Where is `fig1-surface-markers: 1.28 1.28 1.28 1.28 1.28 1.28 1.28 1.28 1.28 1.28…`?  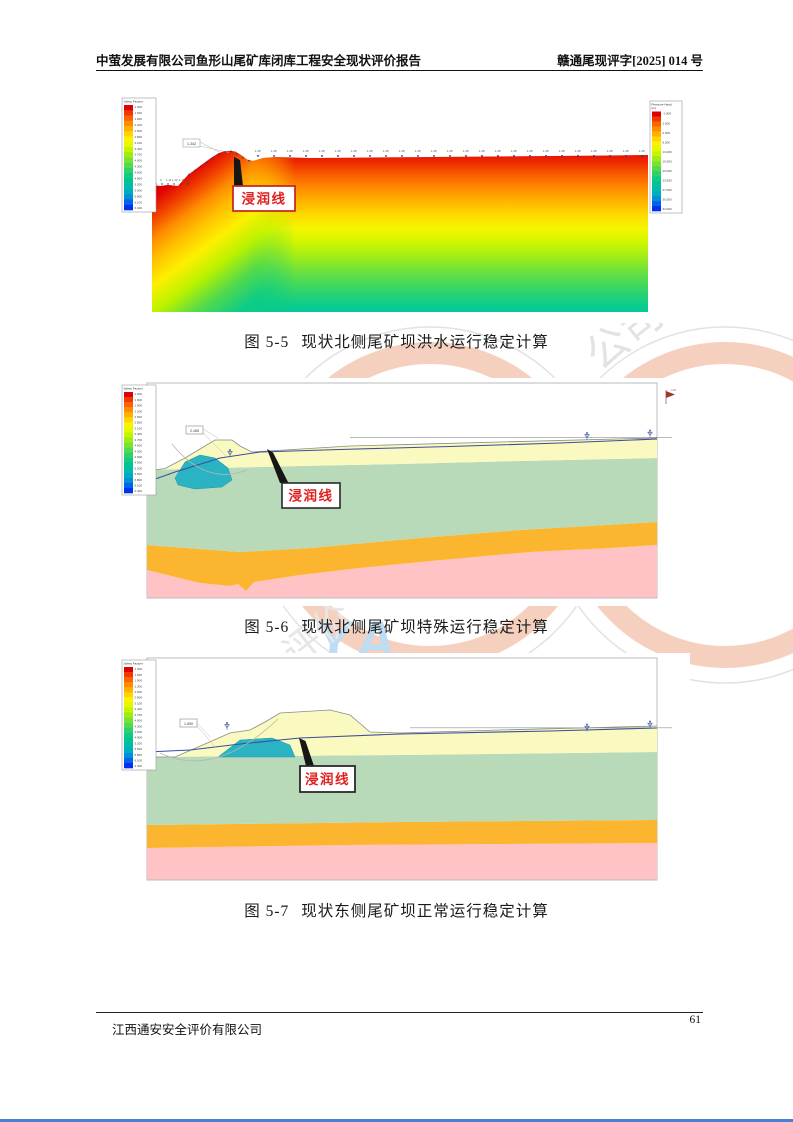 fig1-surface-markers: 1.28 1.28 1.28 1.28 1.28 1.28 1.28 1.28 1.28 1.28… is located at coordinates (450, 153).